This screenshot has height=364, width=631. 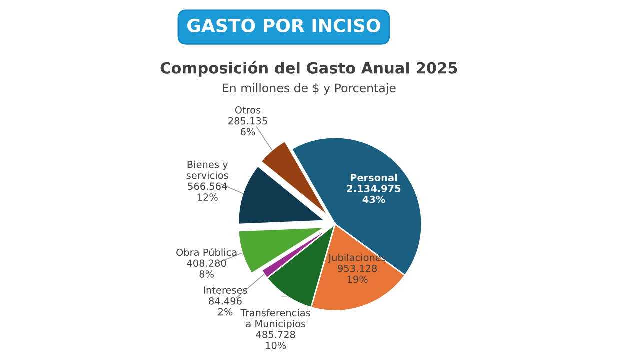 What do you see at coordinates (248, 126) in the screenshot?
I see `data-label: 285.135 6%` at bounding box center [248, 126].